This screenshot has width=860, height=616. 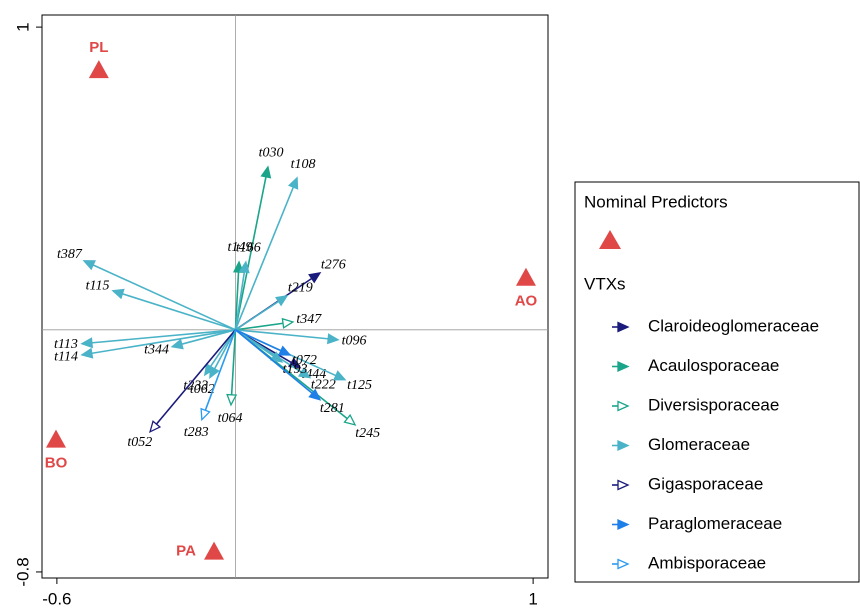 I want to click on legend-label: Claroideoglomeraceae, so click(x=733, y=325).